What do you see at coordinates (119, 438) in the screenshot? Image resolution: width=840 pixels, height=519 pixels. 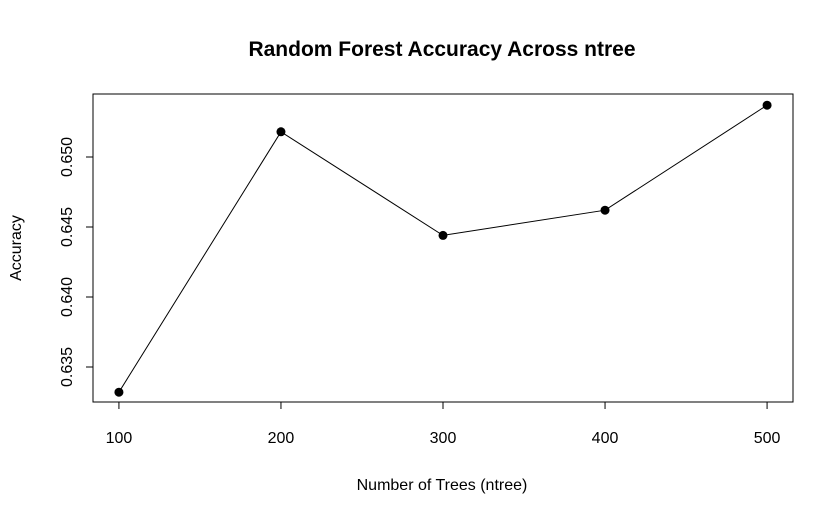 I see `x-tick-label: 100` at bounding box center [119, 438].